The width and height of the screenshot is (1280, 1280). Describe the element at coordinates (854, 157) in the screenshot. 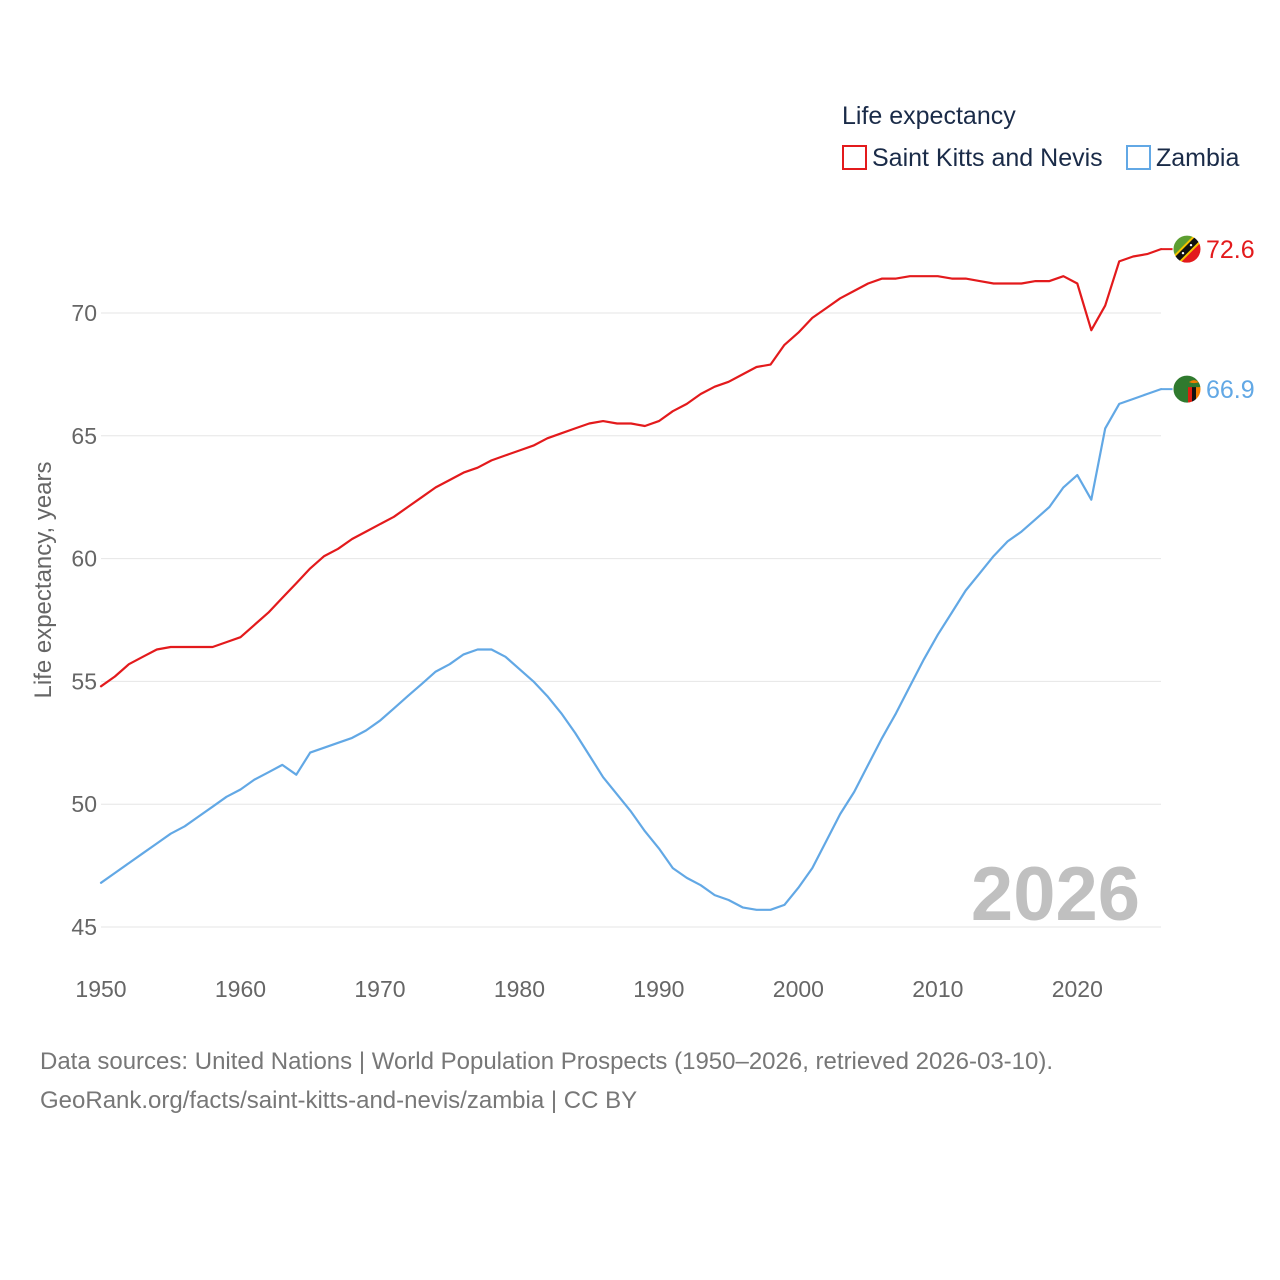

I see `legend-swatch-saint-kitts` at that location.